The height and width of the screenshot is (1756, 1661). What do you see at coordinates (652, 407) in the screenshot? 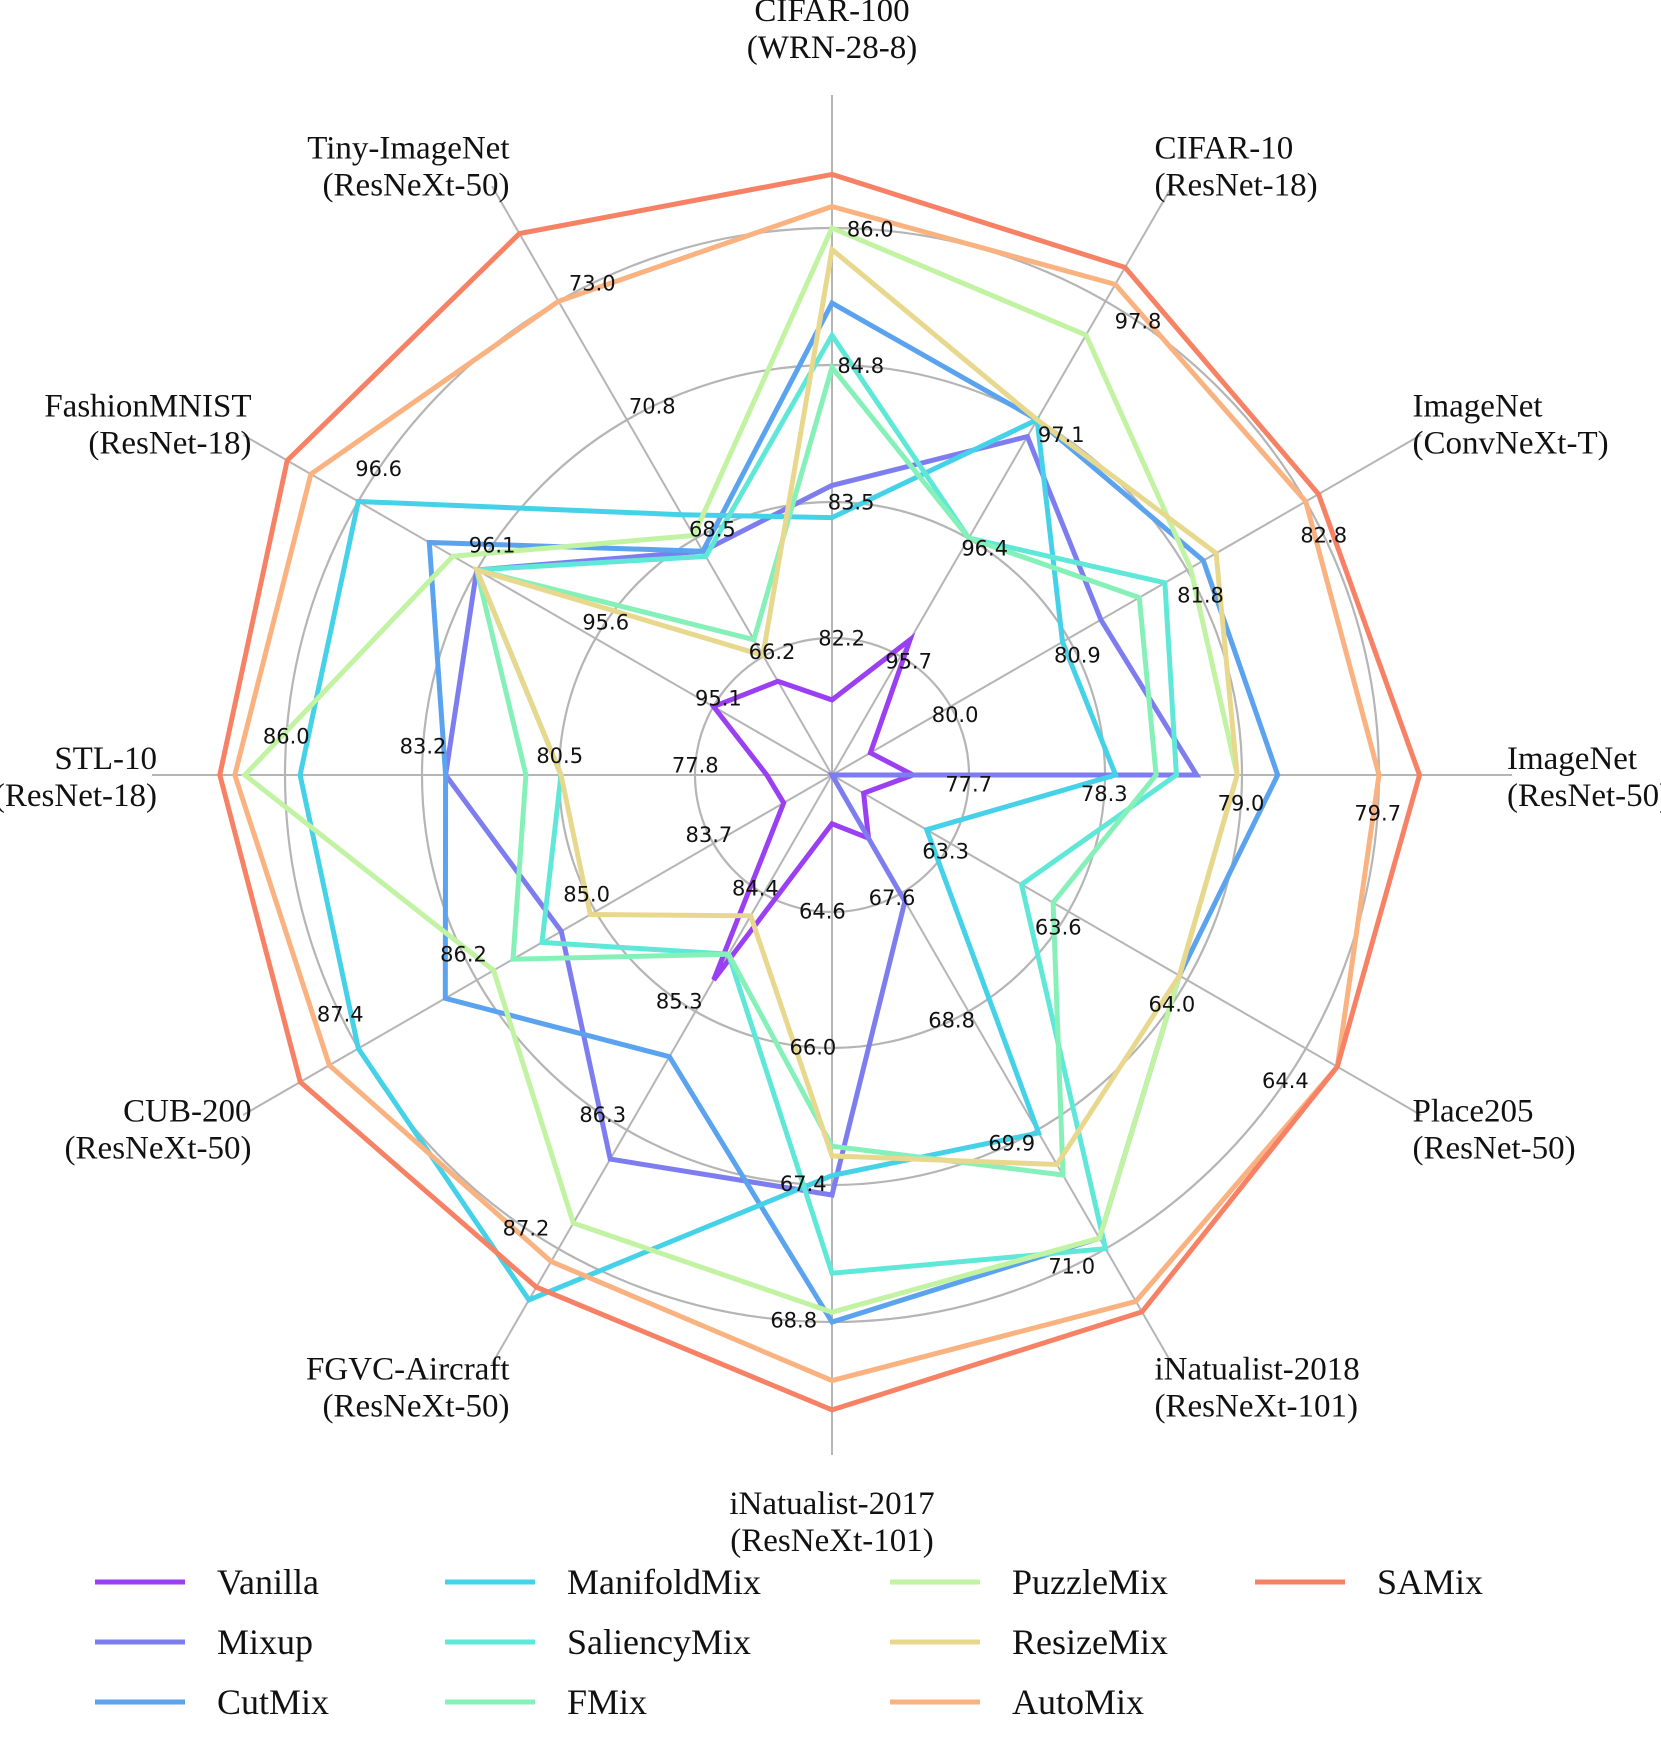
I see `tick-label: 70.8` at bounding box center [652, 407].